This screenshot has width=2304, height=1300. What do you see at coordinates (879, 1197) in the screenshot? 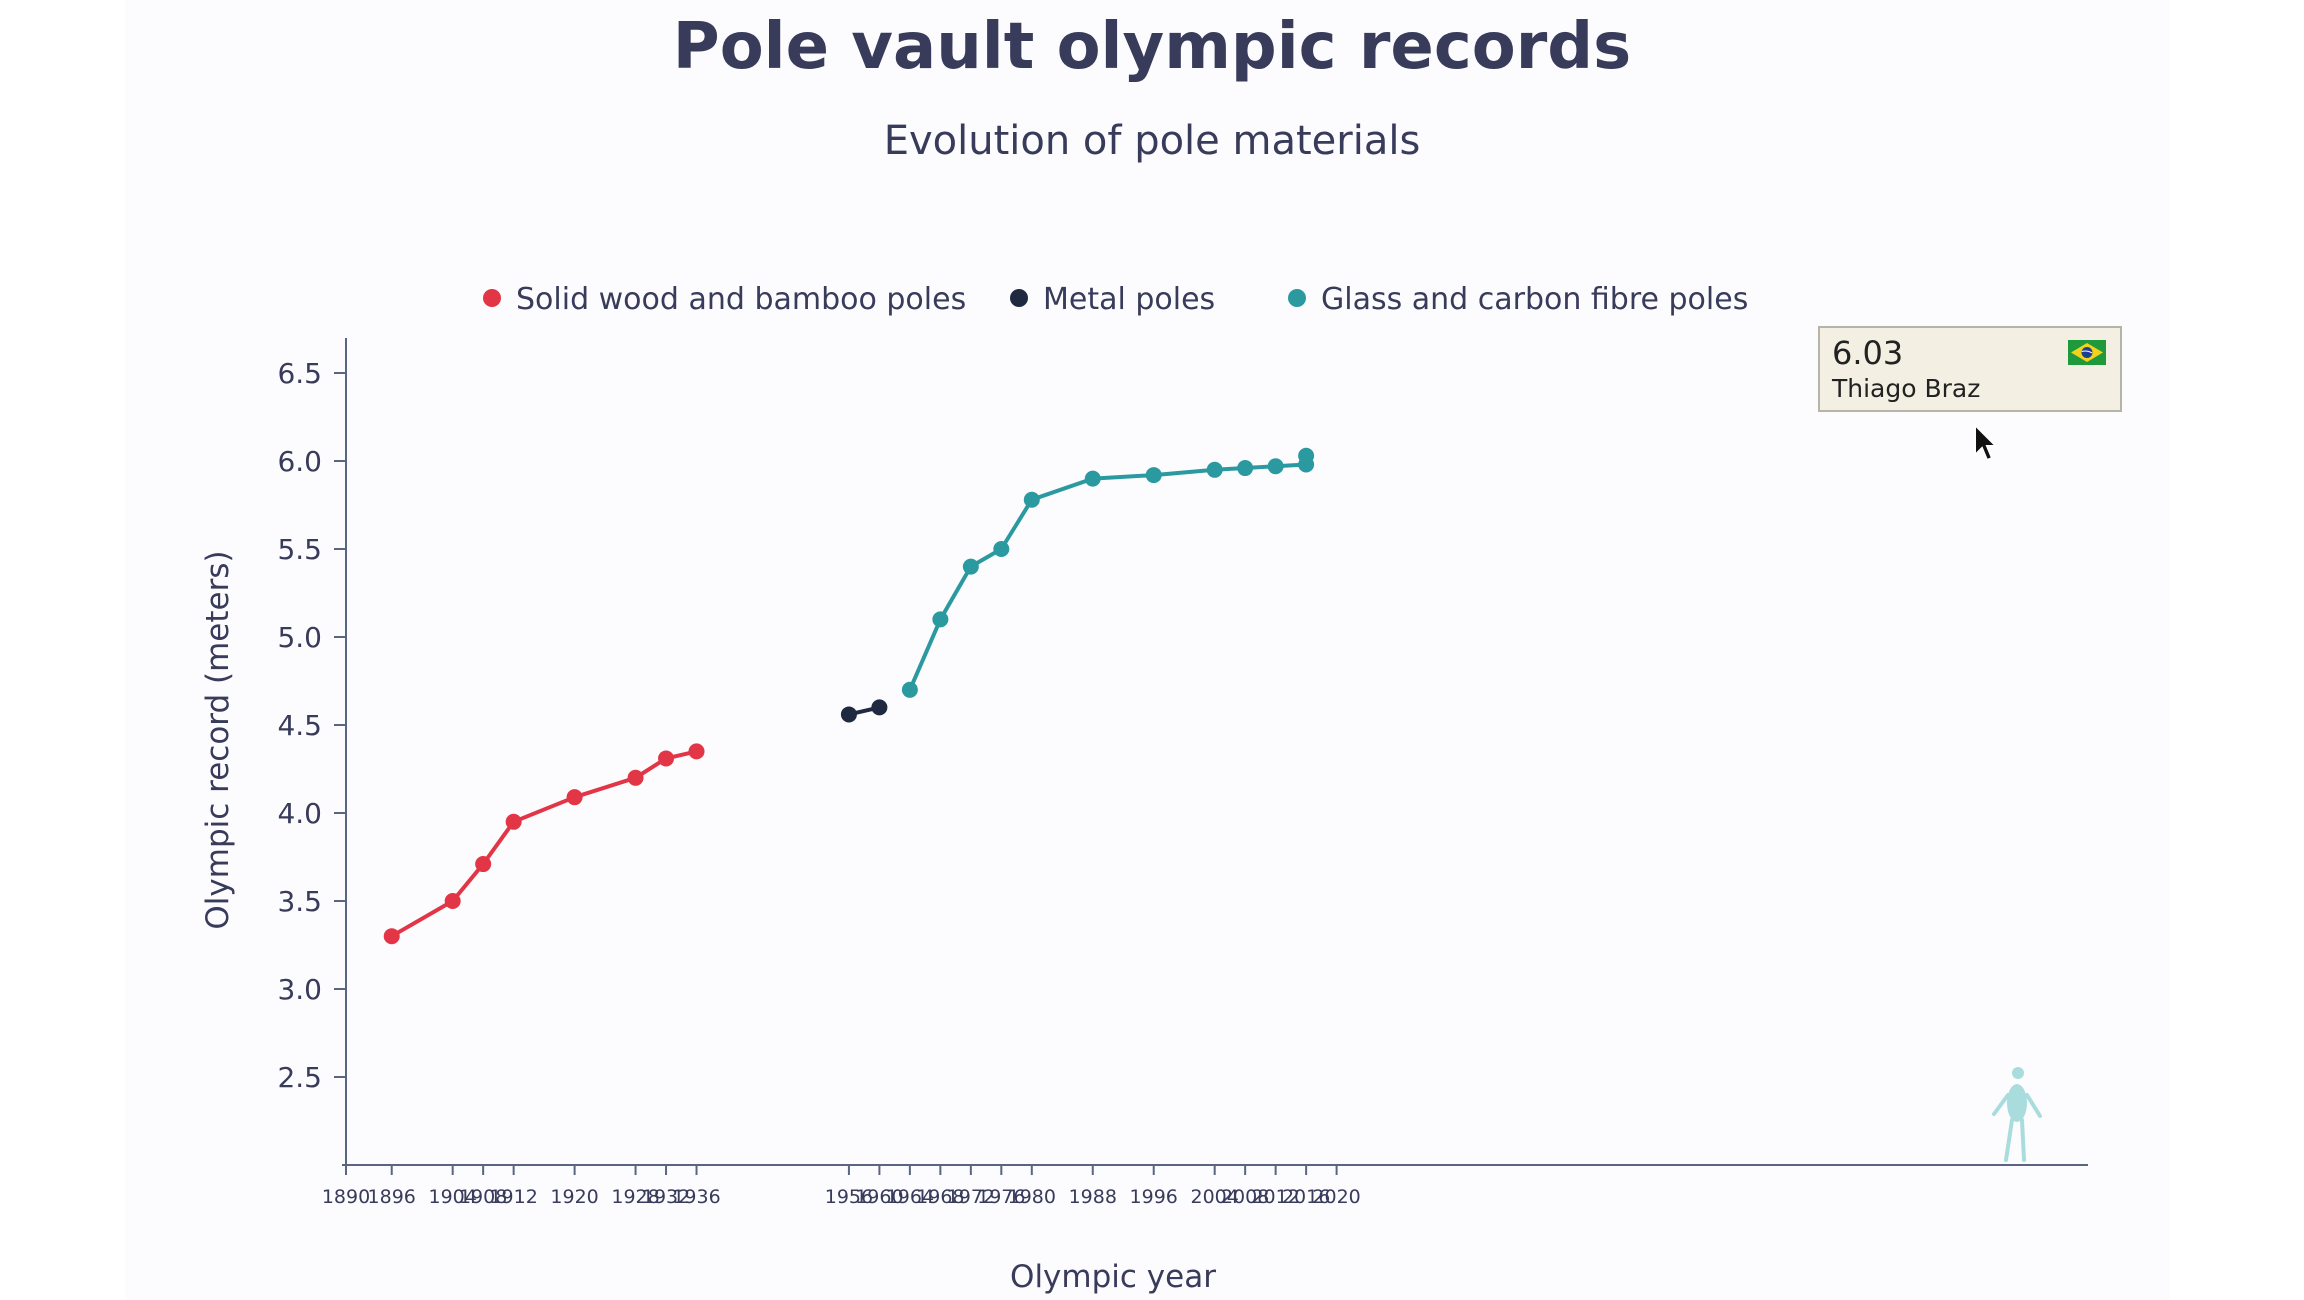
I see `x-tick-label: 1960` at bounding box center [879, 1197].